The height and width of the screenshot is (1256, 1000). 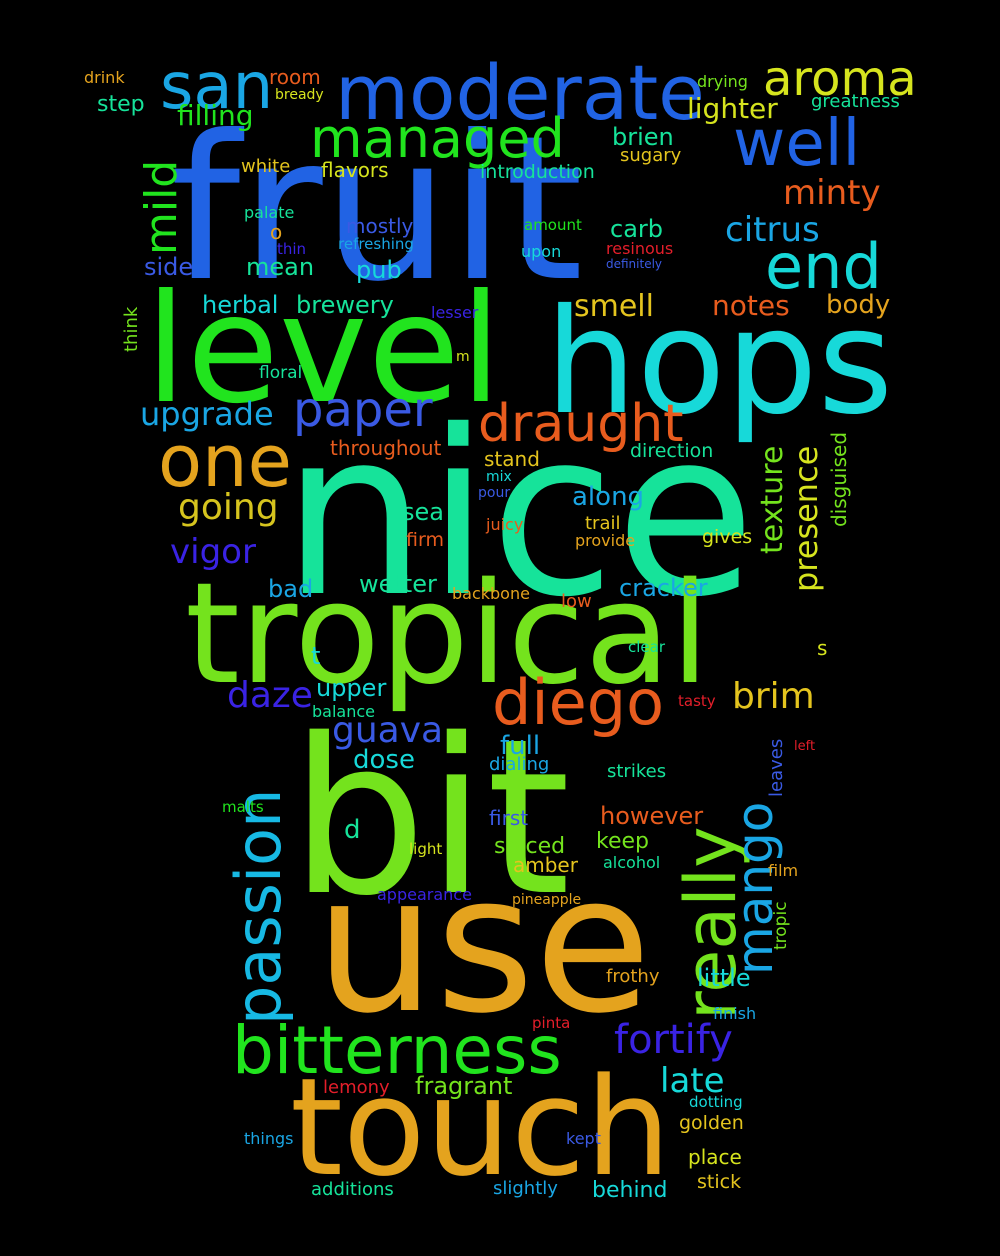 What do you see at coordinates (388, 730) in the screenshot?
I see `word-guava: guava` at bounding box center [388, 730].